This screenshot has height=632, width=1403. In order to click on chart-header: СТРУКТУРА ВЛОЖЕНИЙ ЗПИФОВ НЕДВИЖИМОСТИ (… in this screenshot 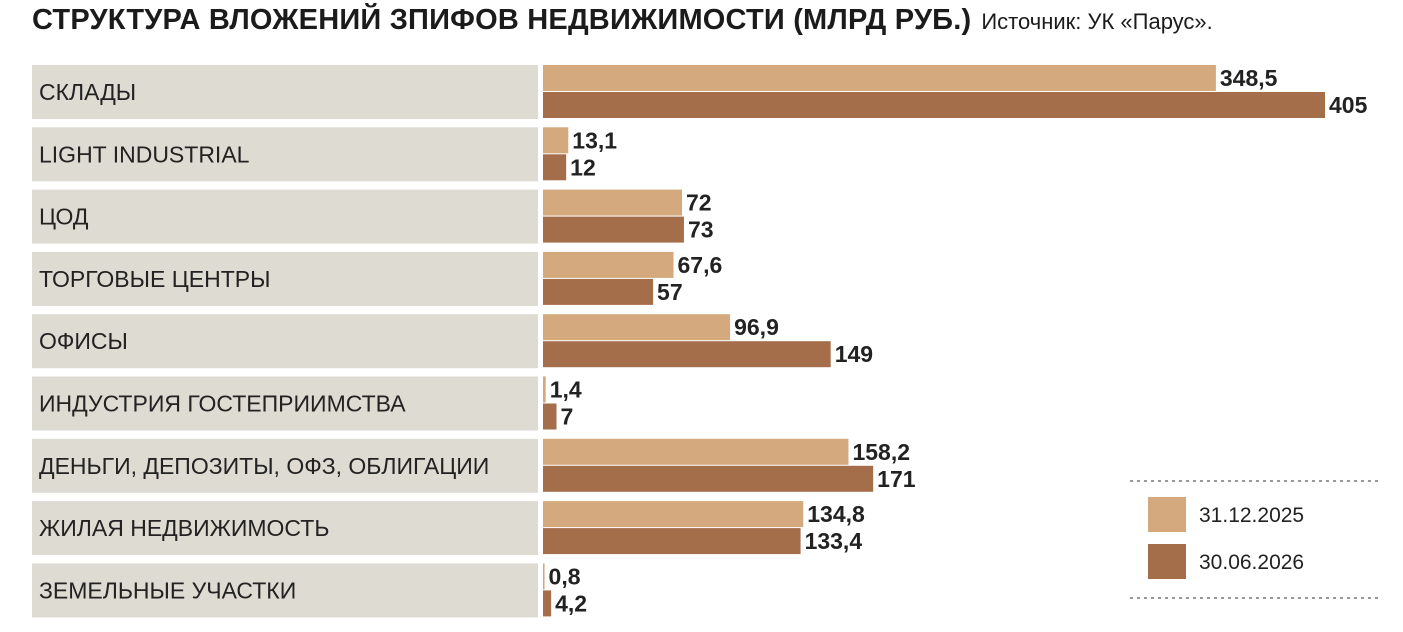, I will do `click(622, 24)`.